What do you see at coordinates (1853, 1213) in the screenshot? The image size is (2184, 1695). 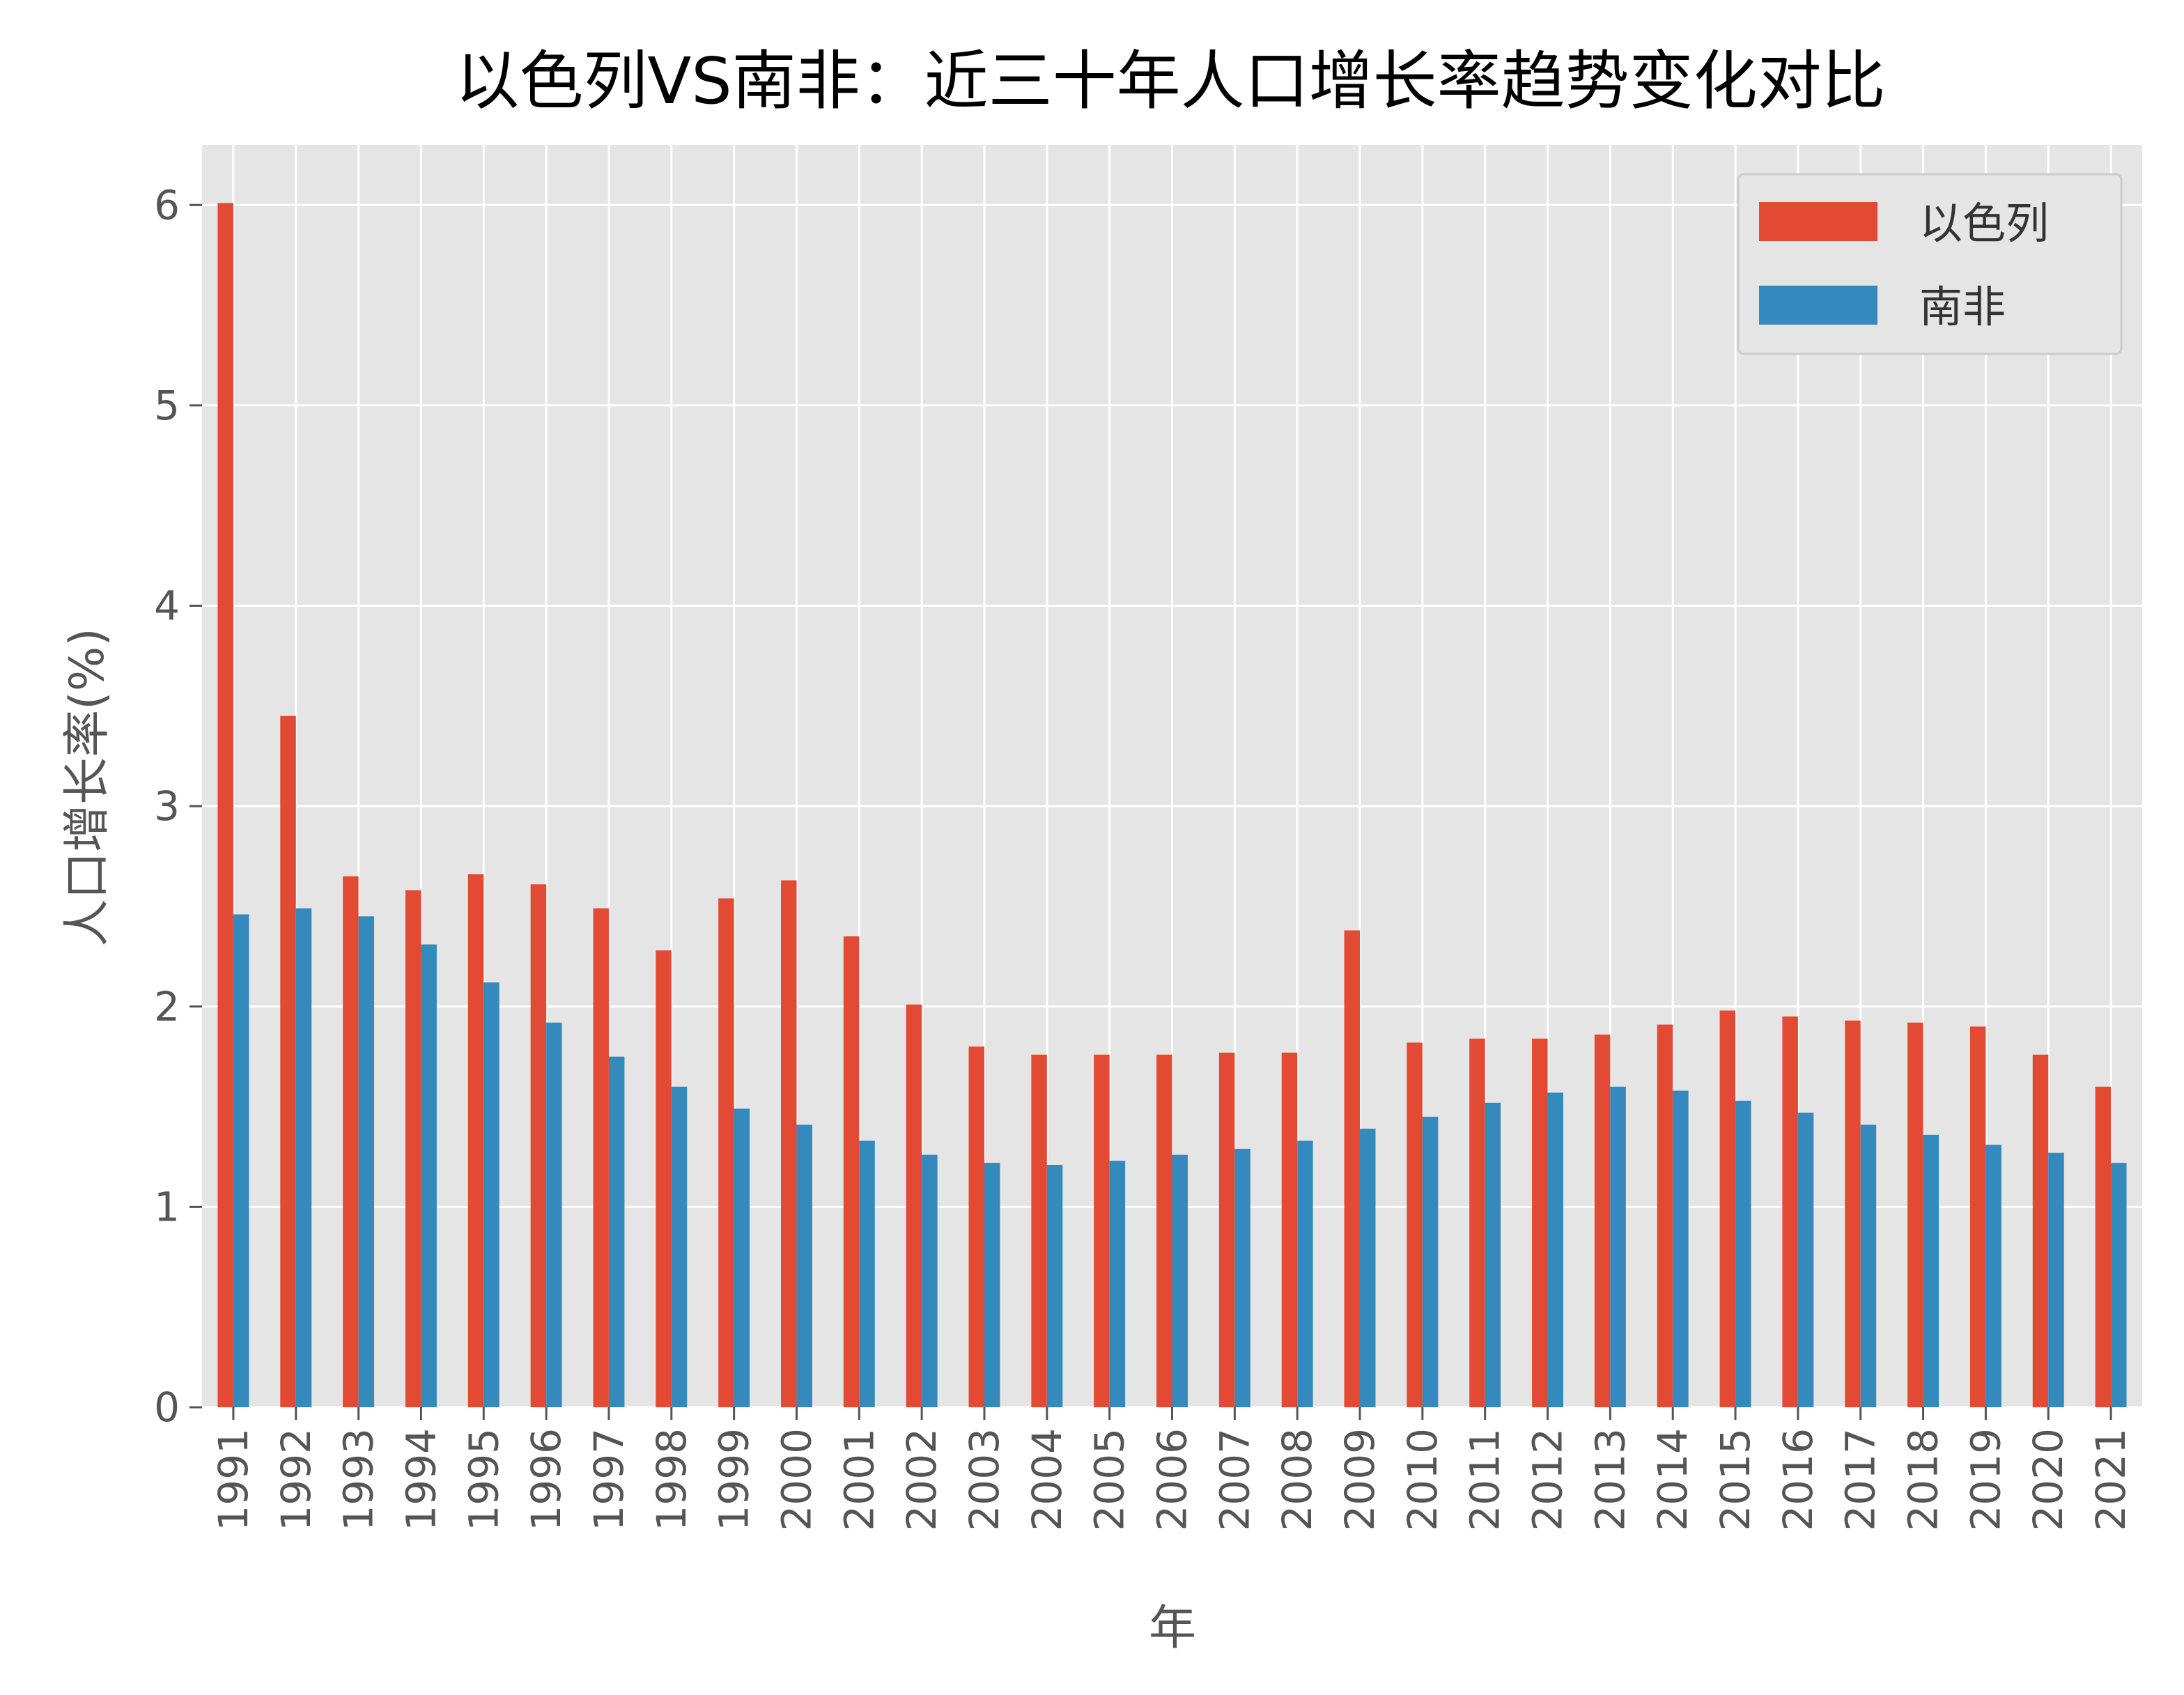 I see `bar-israel-2017` at bounding box center [1853, 1213].